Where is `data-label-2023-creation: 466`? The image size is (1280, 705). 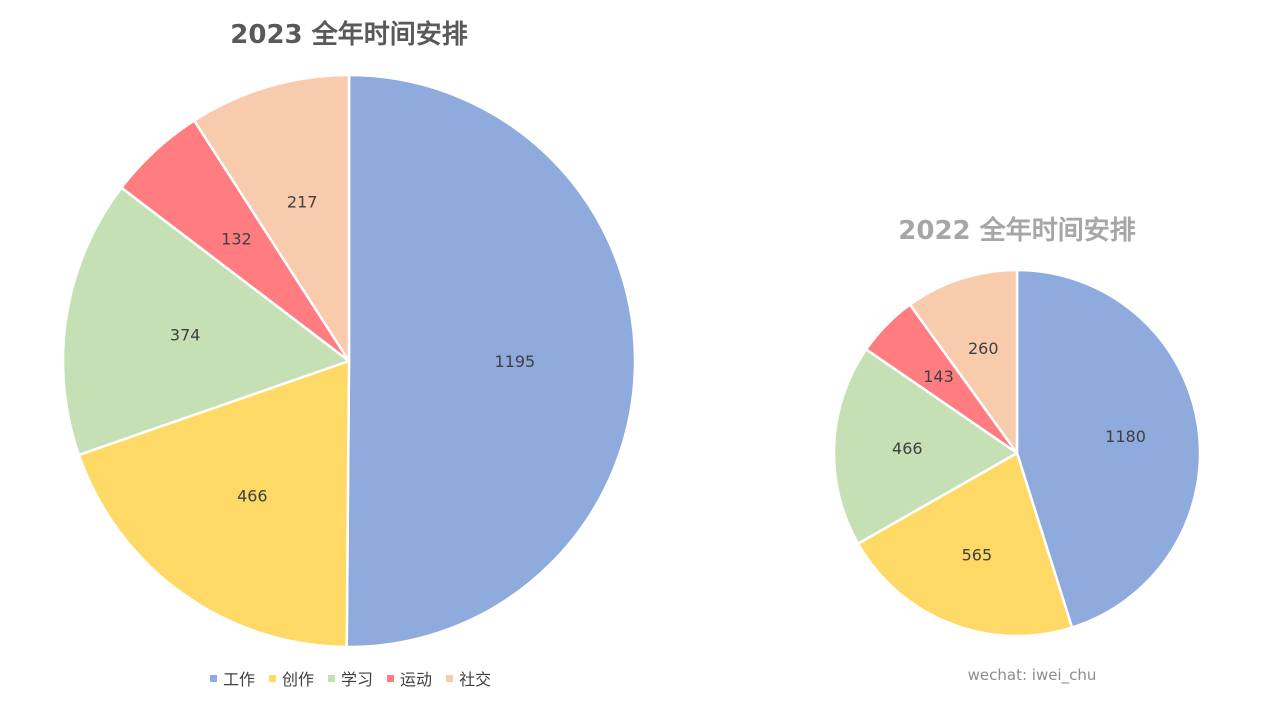
data-label-2023-creation: 466 is located at coordinates (252, 495).